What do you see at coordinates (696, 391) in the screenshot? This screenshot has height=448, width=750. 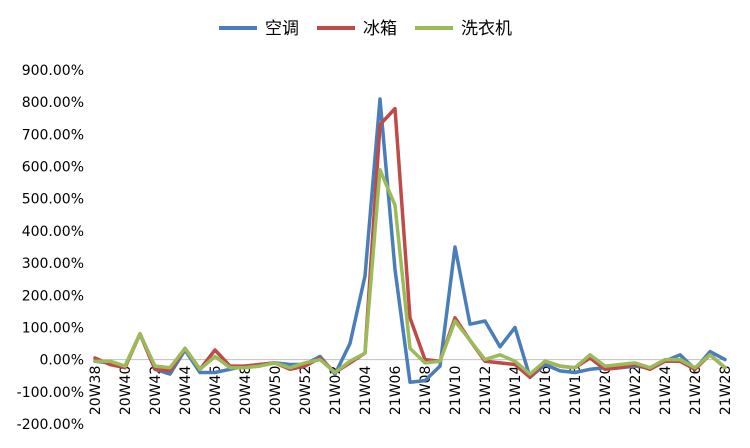 I see `x-tick-label: 21W26` at bounding box center [696, 391].